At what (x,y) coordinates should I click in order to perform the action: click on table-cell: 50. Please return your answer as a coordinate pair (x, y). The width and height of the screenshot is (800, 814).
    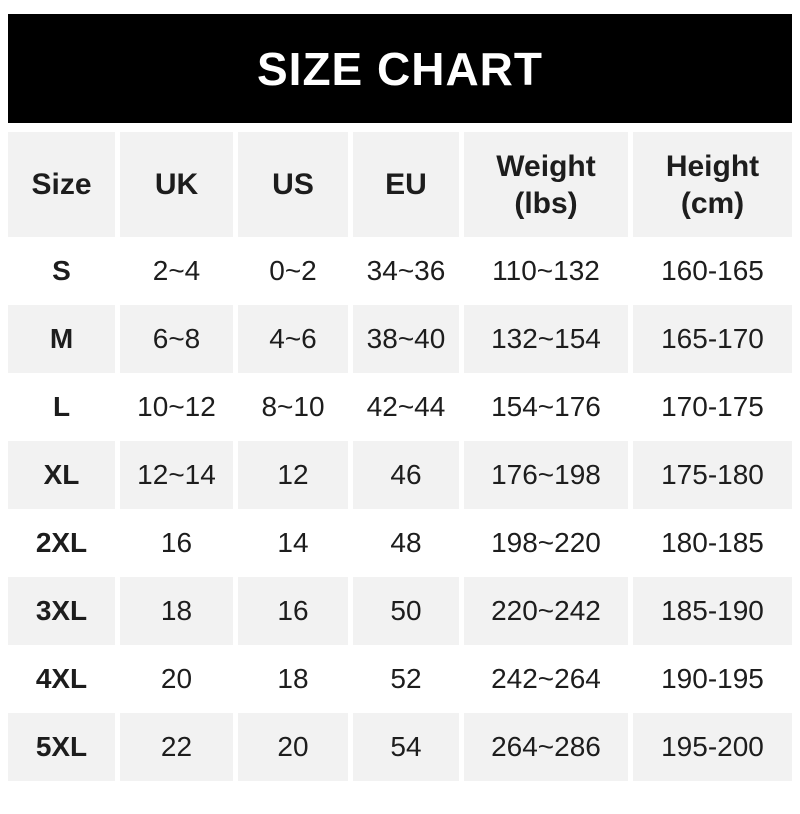
    Looking at the image, I should click on (406, 611).